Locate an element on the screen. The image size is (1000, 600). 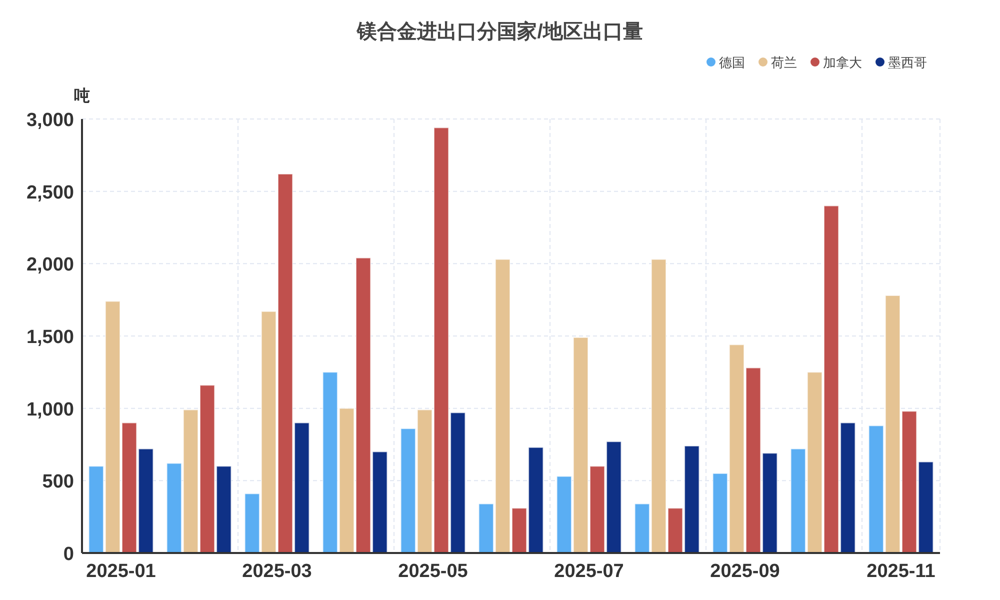
x-tick-label: 2025-01 is located at coordinates (121, 571).